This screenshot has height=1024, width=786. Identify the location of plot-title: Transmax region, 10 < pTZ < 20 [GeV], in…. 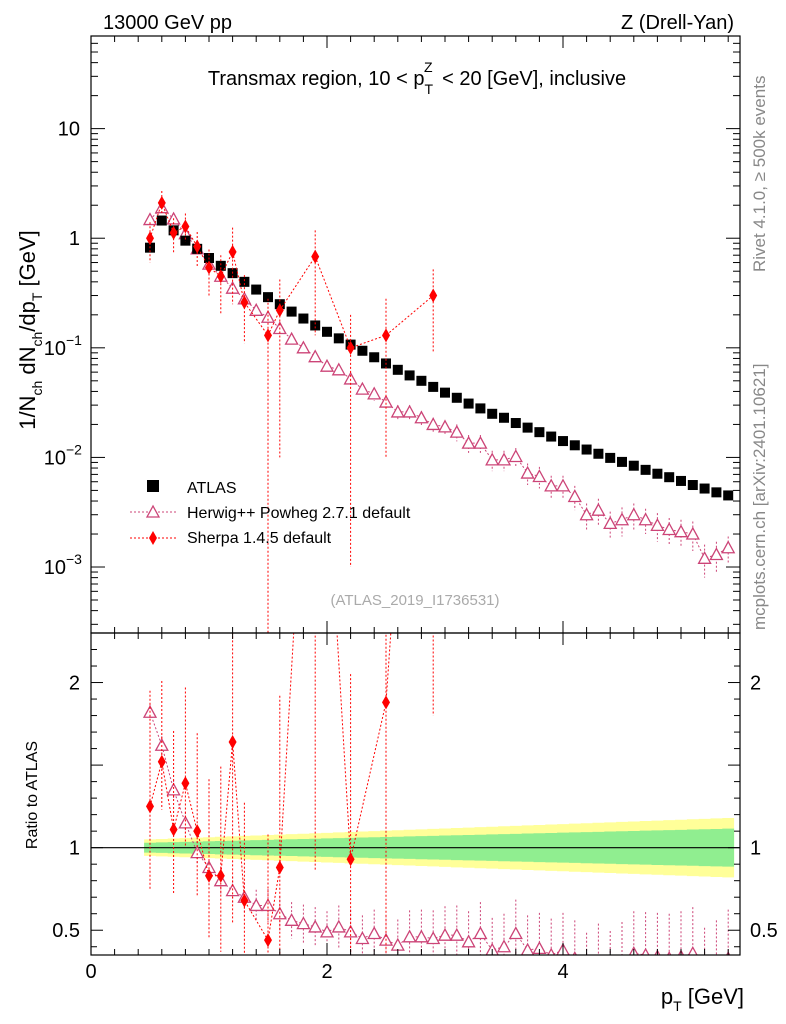
(417, 78).